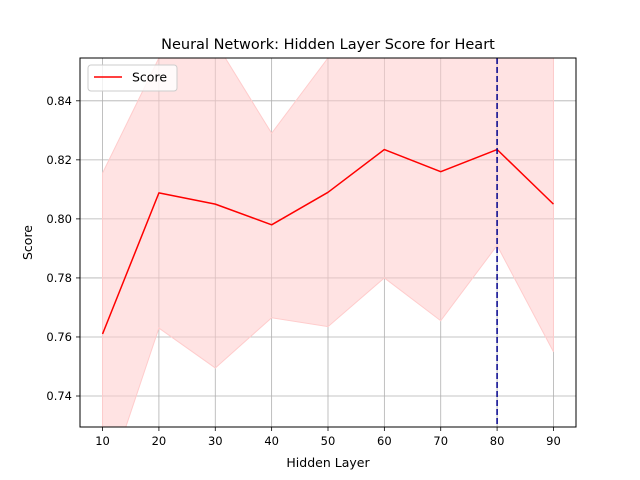 Image resolution: width=640 pixels, height=480 pixels. Describe the element at coordinates (384, 441) in the screenshot. I see `x-tick-label: 60` at that location.